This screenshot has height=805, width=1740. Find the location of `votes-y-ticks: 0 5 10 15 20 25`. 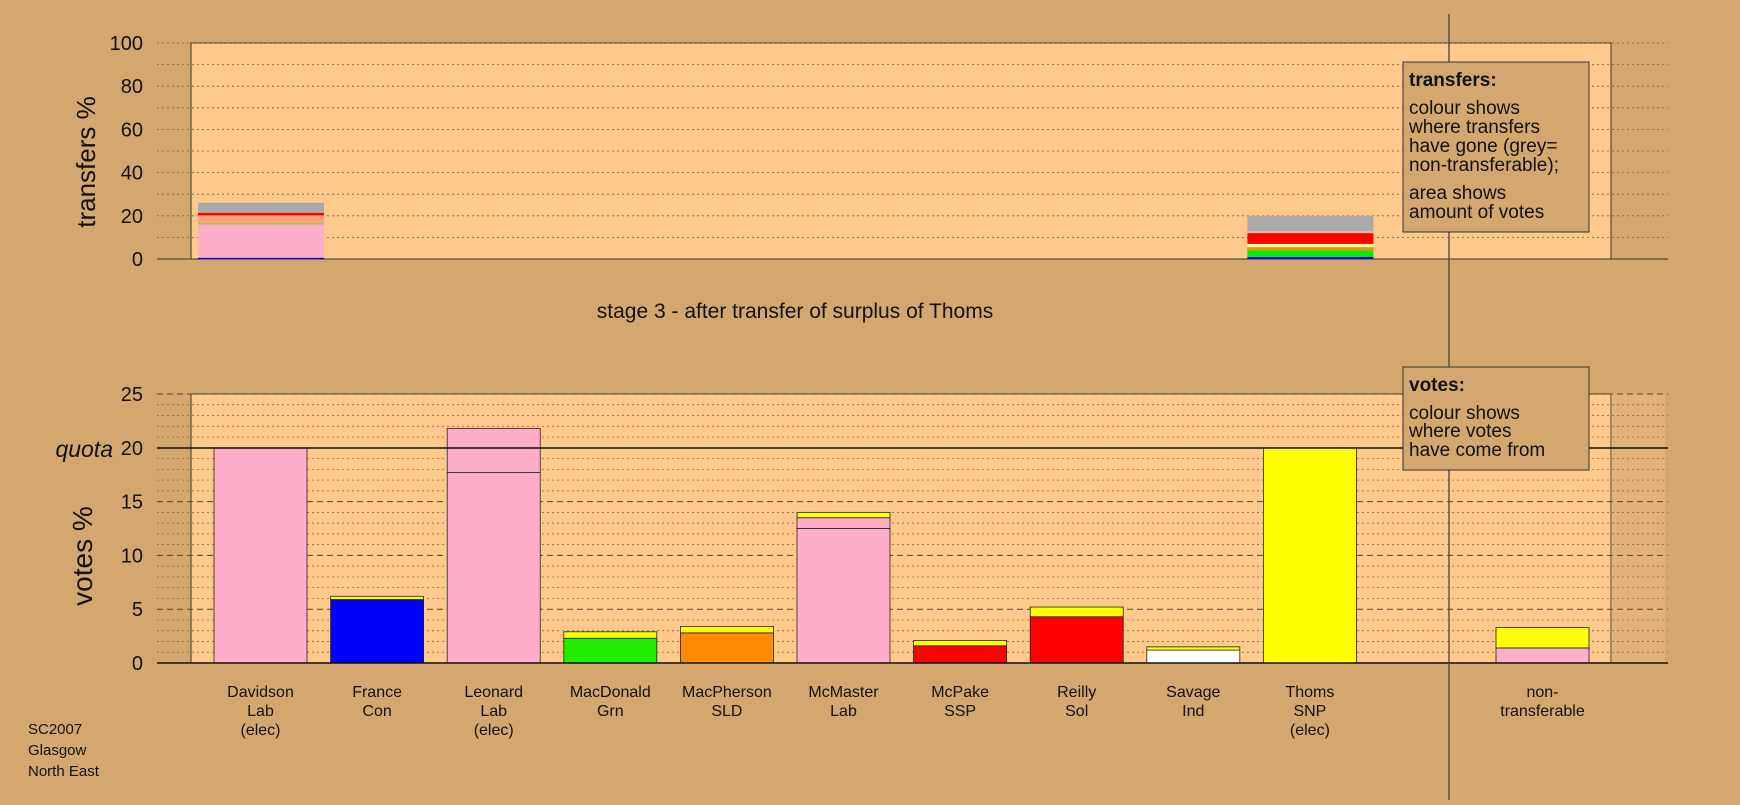

votes-y-ticks: 0 5 10 15 20 25 is located at coordinates (132, 529).